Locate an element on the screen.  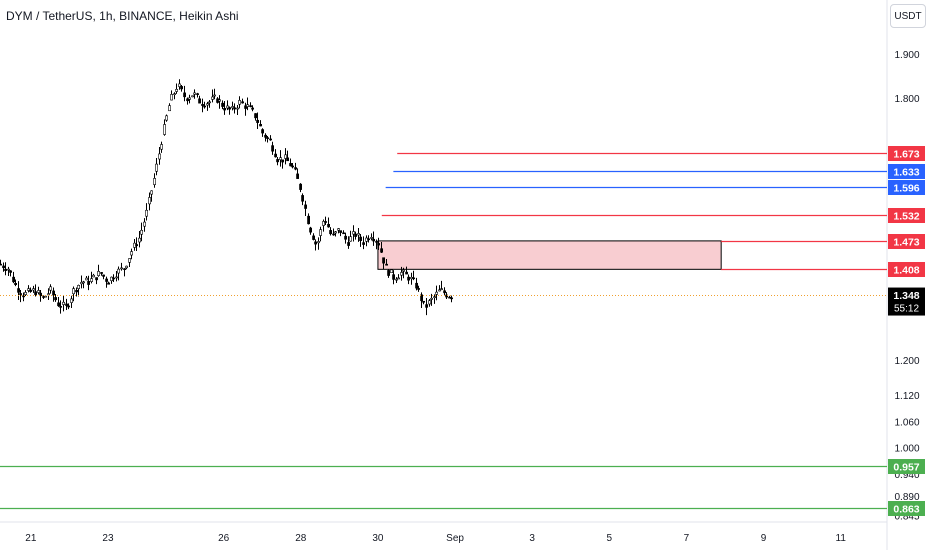
level-label-0.957: 0.957 is located at coordinates (906, 468).